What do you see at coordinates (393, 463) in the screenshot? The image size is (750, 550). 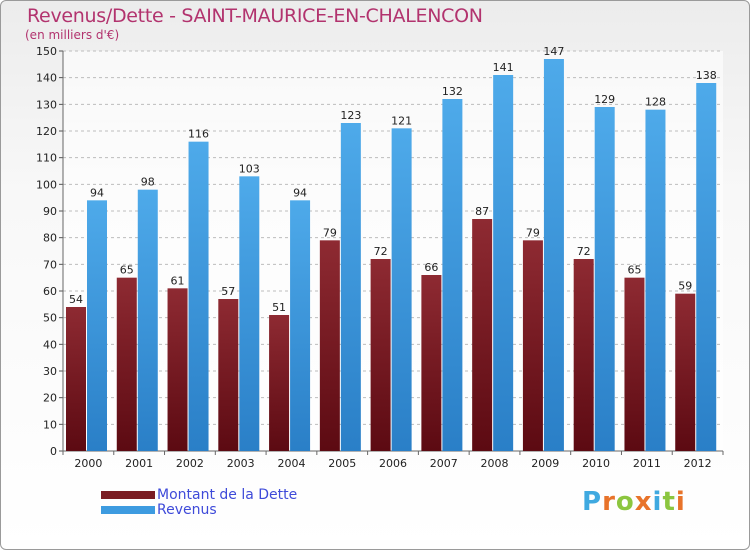 I see `x-tick-label: 2006` at bounding box center [393, 463].